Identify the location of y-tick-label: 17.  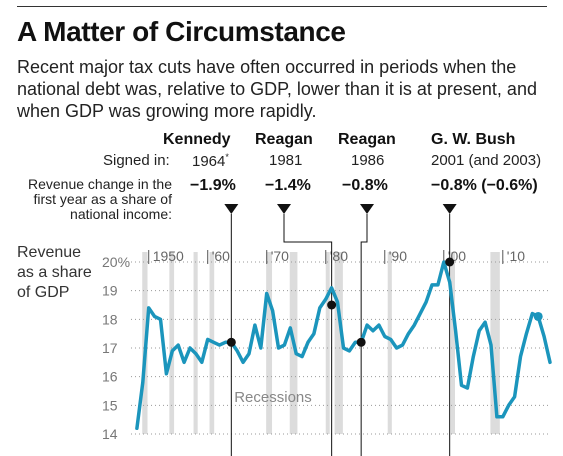
(110, 348).